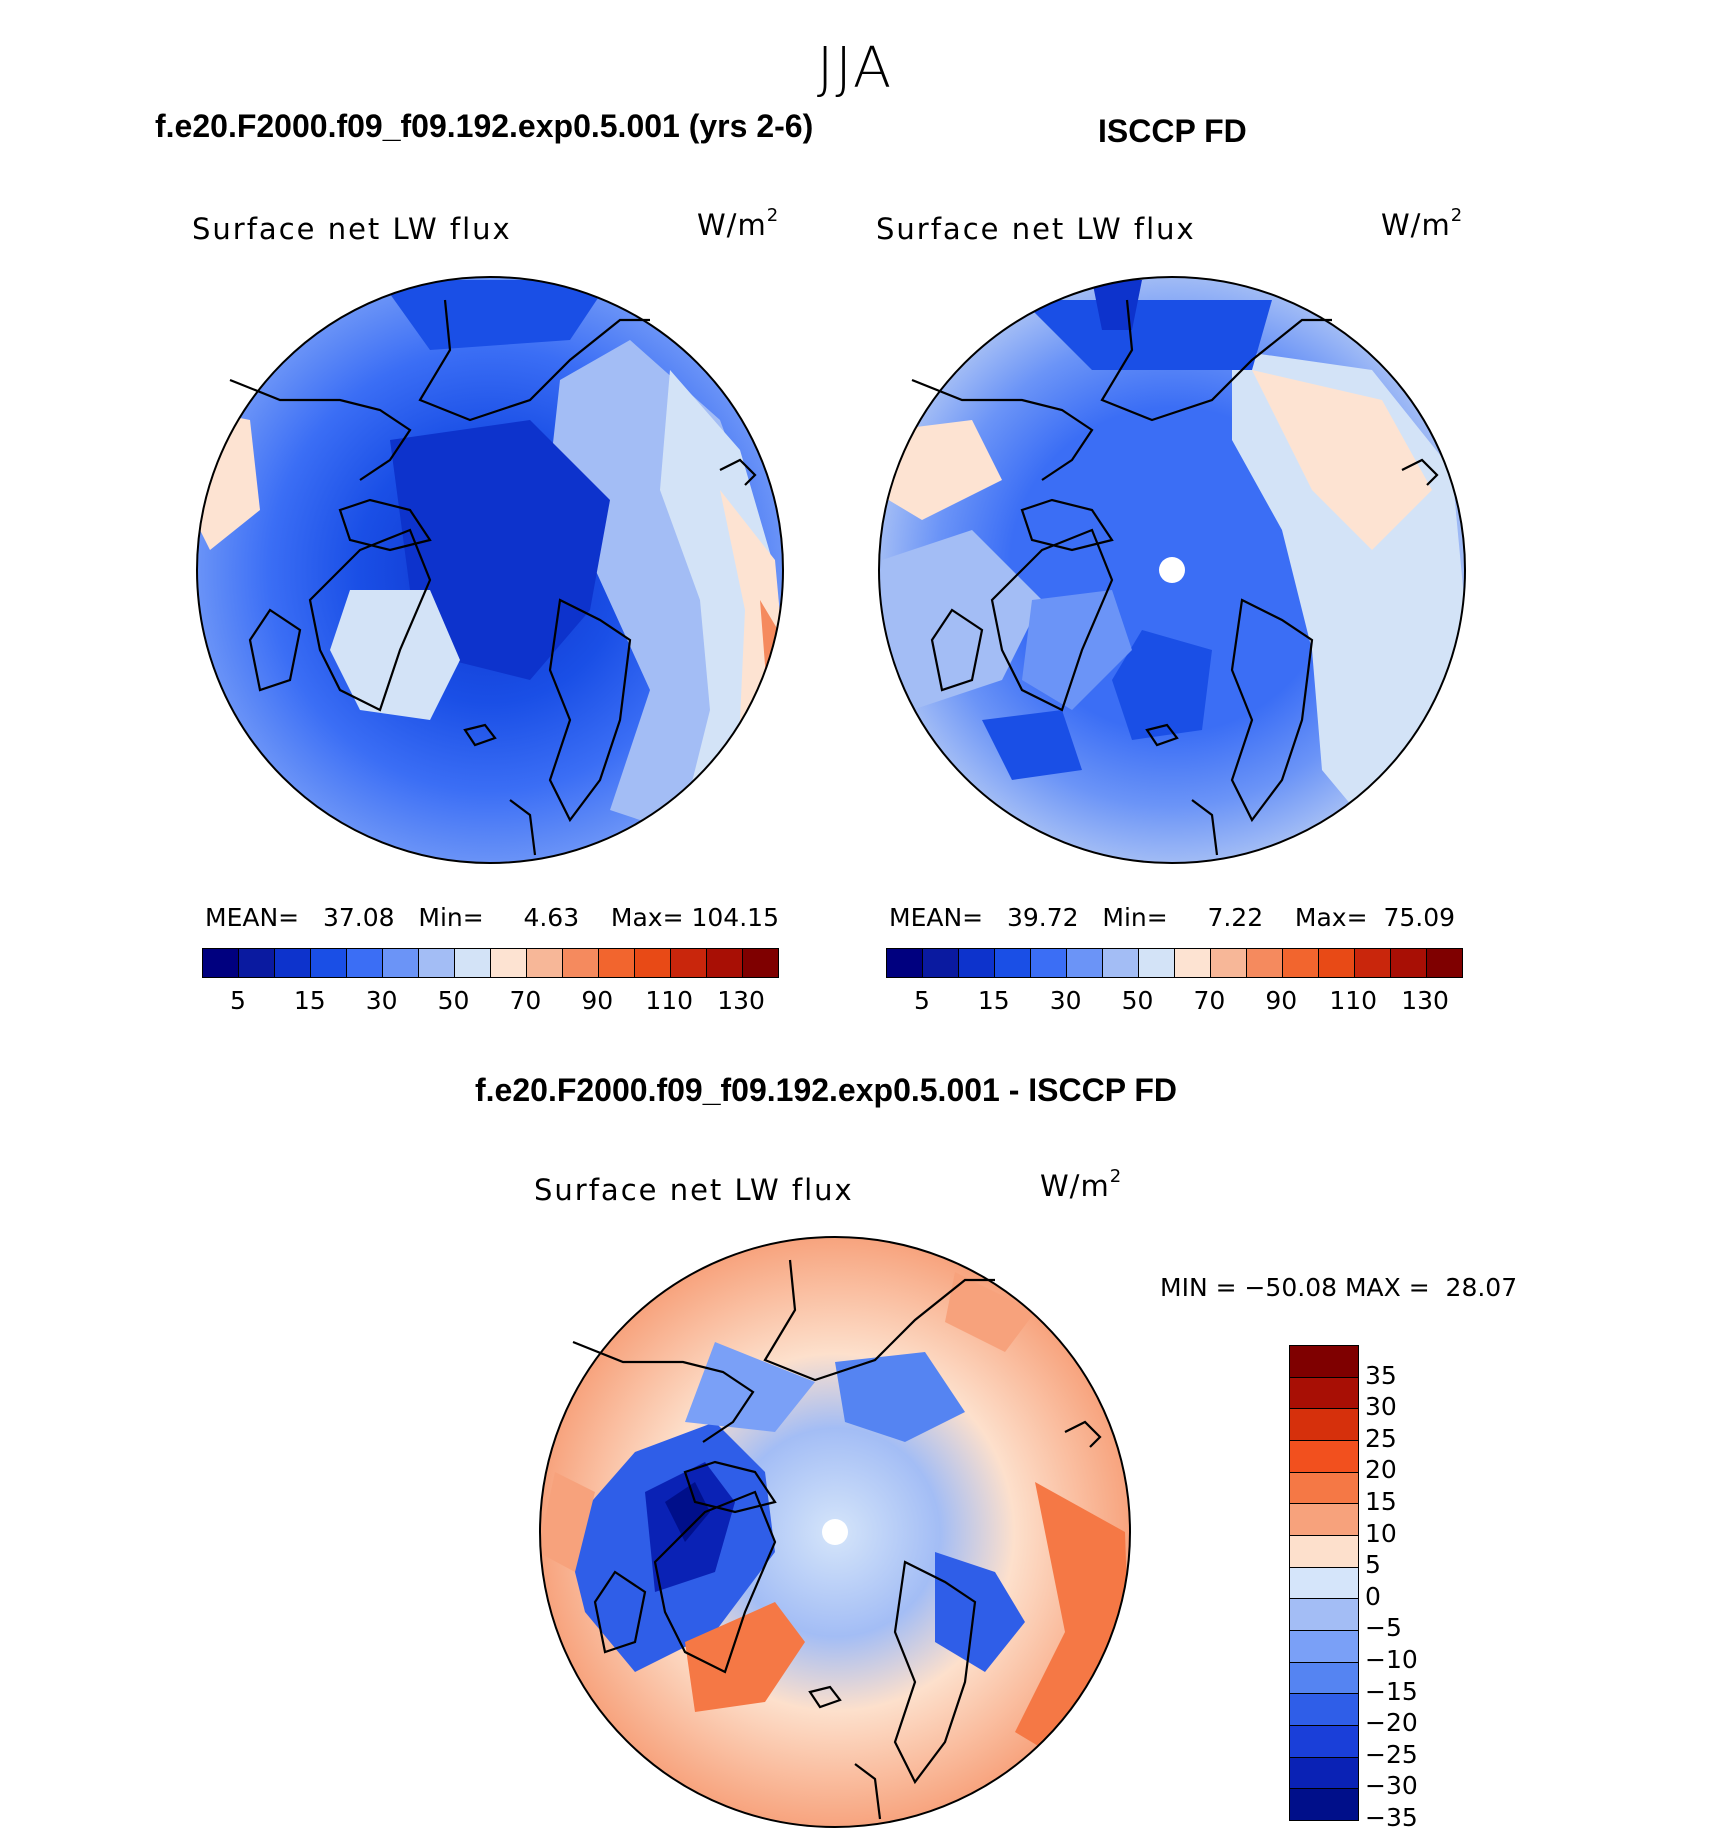  I want to click on obs-polar-map, so click(1172, 570).